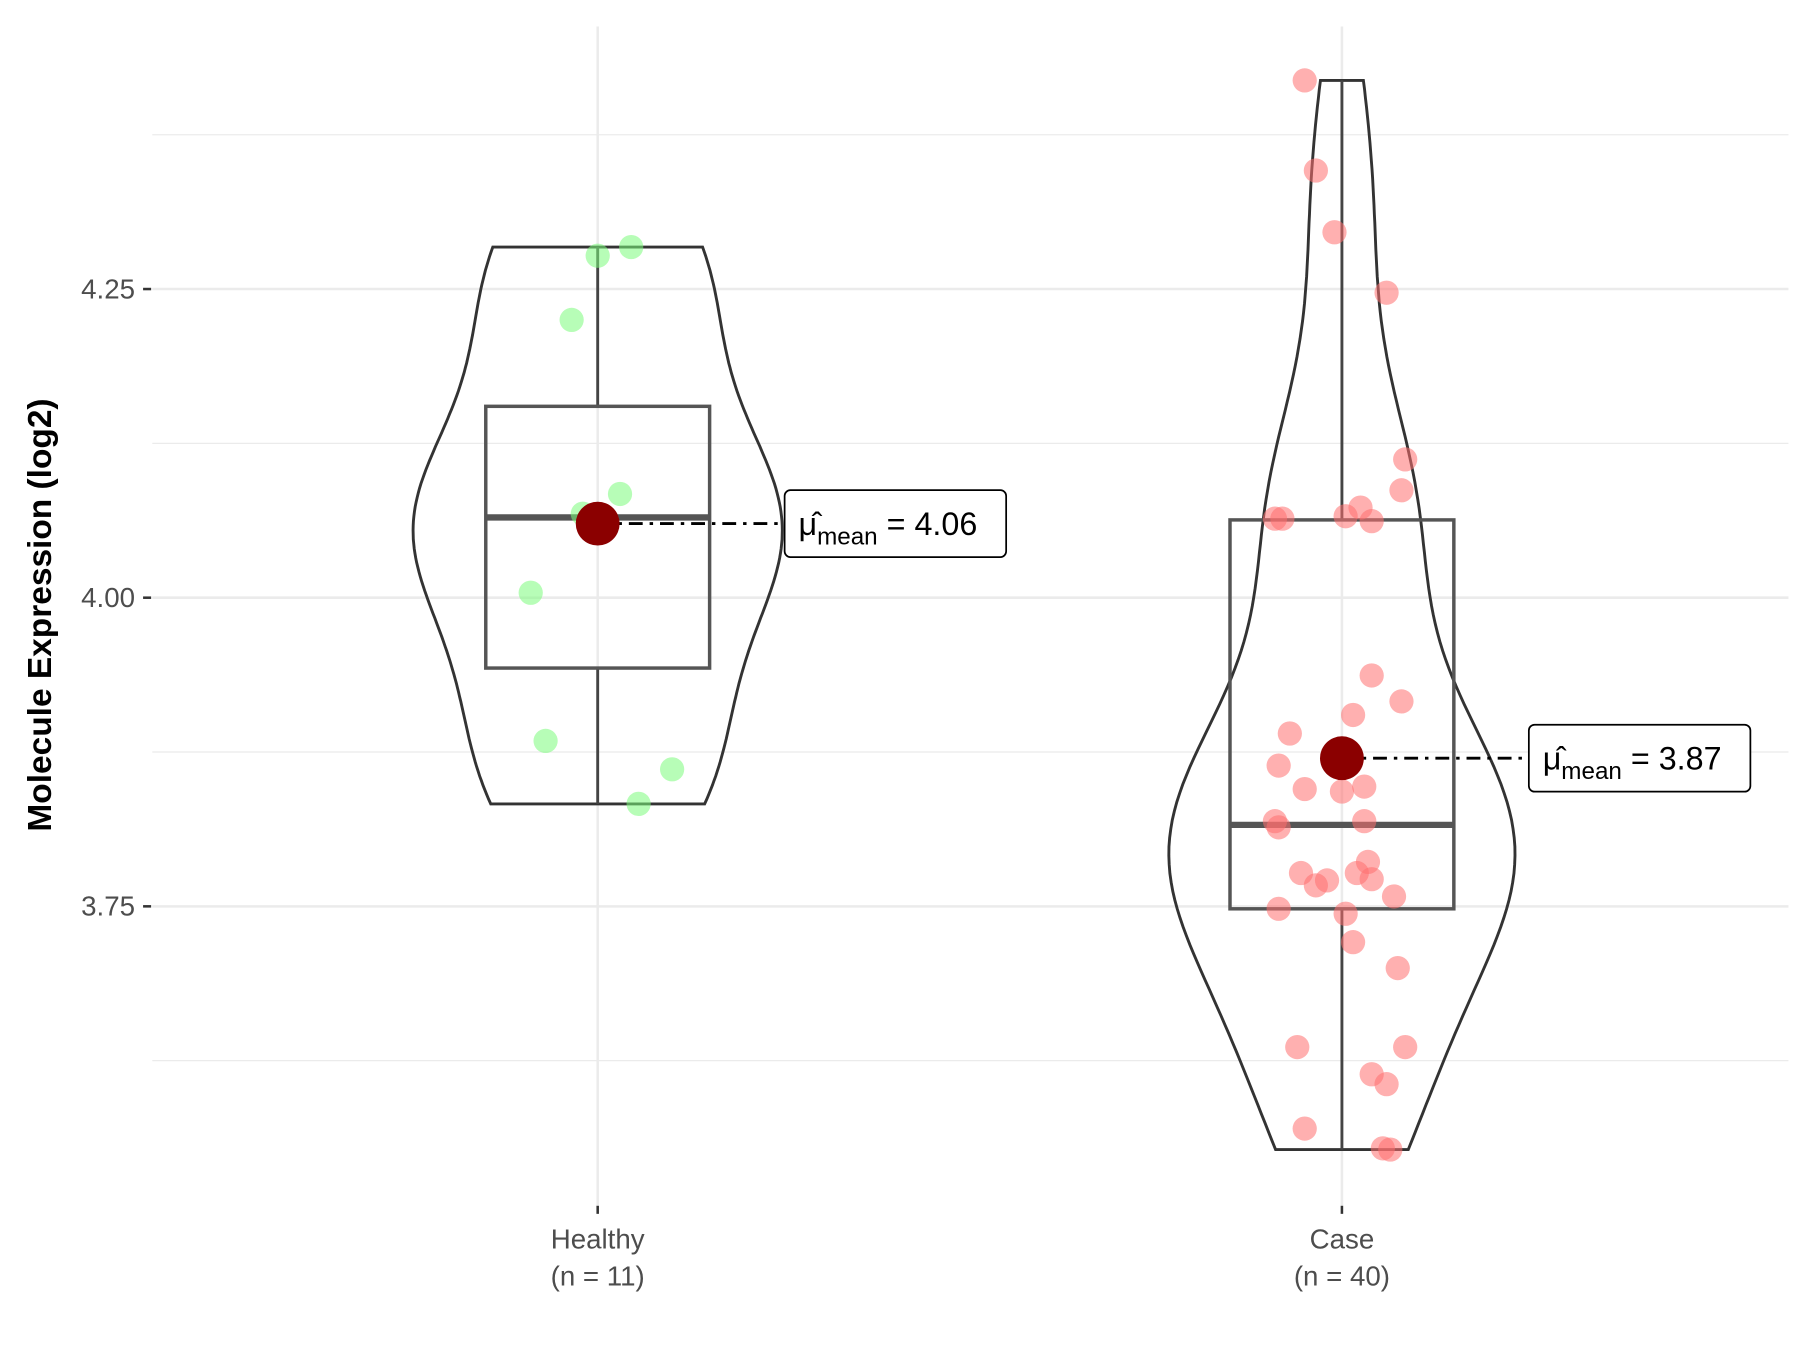 The width and height of the screenshot is (1800, 1350). What do you see at coordinates (598, 1275) in the screenshot?
I see `x-tick-n-label: (n = 11)` at bounding box center [598, 1275].